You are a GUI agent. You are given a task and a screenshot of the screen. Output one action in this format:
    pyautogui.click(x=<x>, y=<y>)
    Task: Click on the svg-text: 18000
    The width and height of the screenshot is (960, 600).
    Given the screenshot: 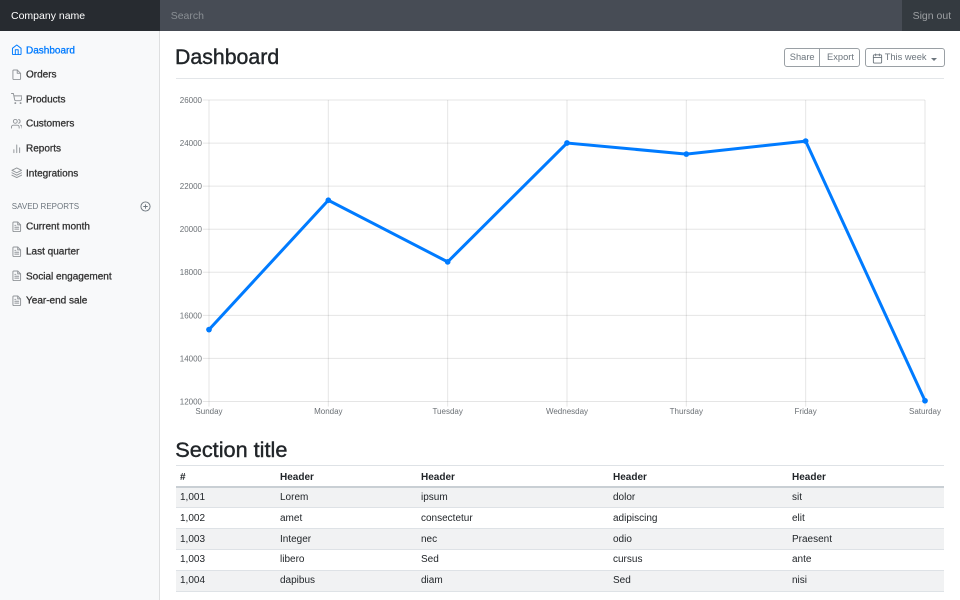 What is the action you would take?
    pyautogui.click(x=191, y=272)
    